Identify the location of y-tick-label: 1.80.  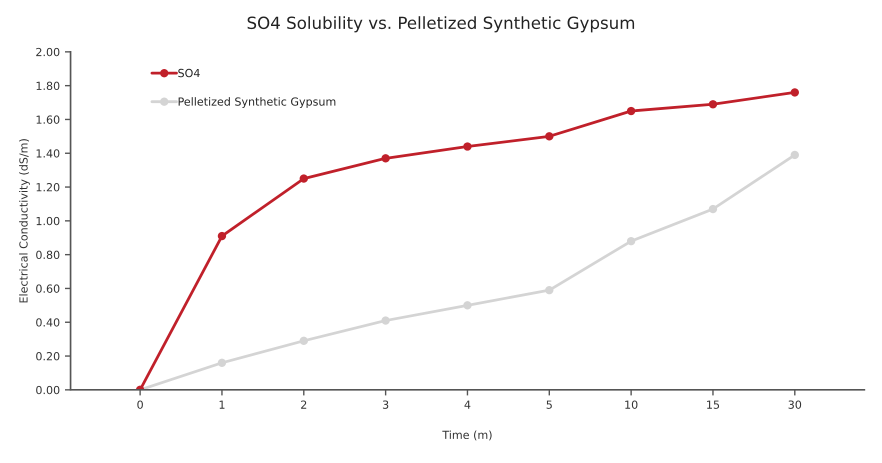
(48, 86).